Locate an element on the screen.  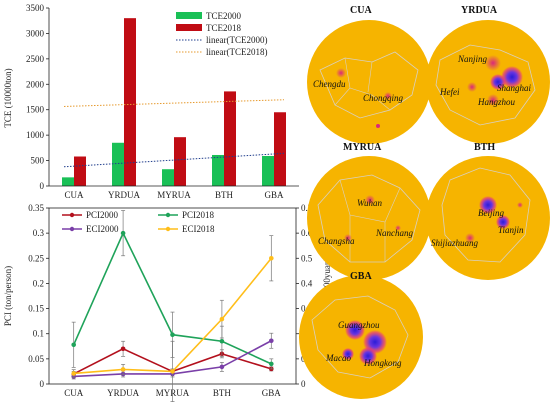
map-bth-disk is located at coordinates (488, 218).